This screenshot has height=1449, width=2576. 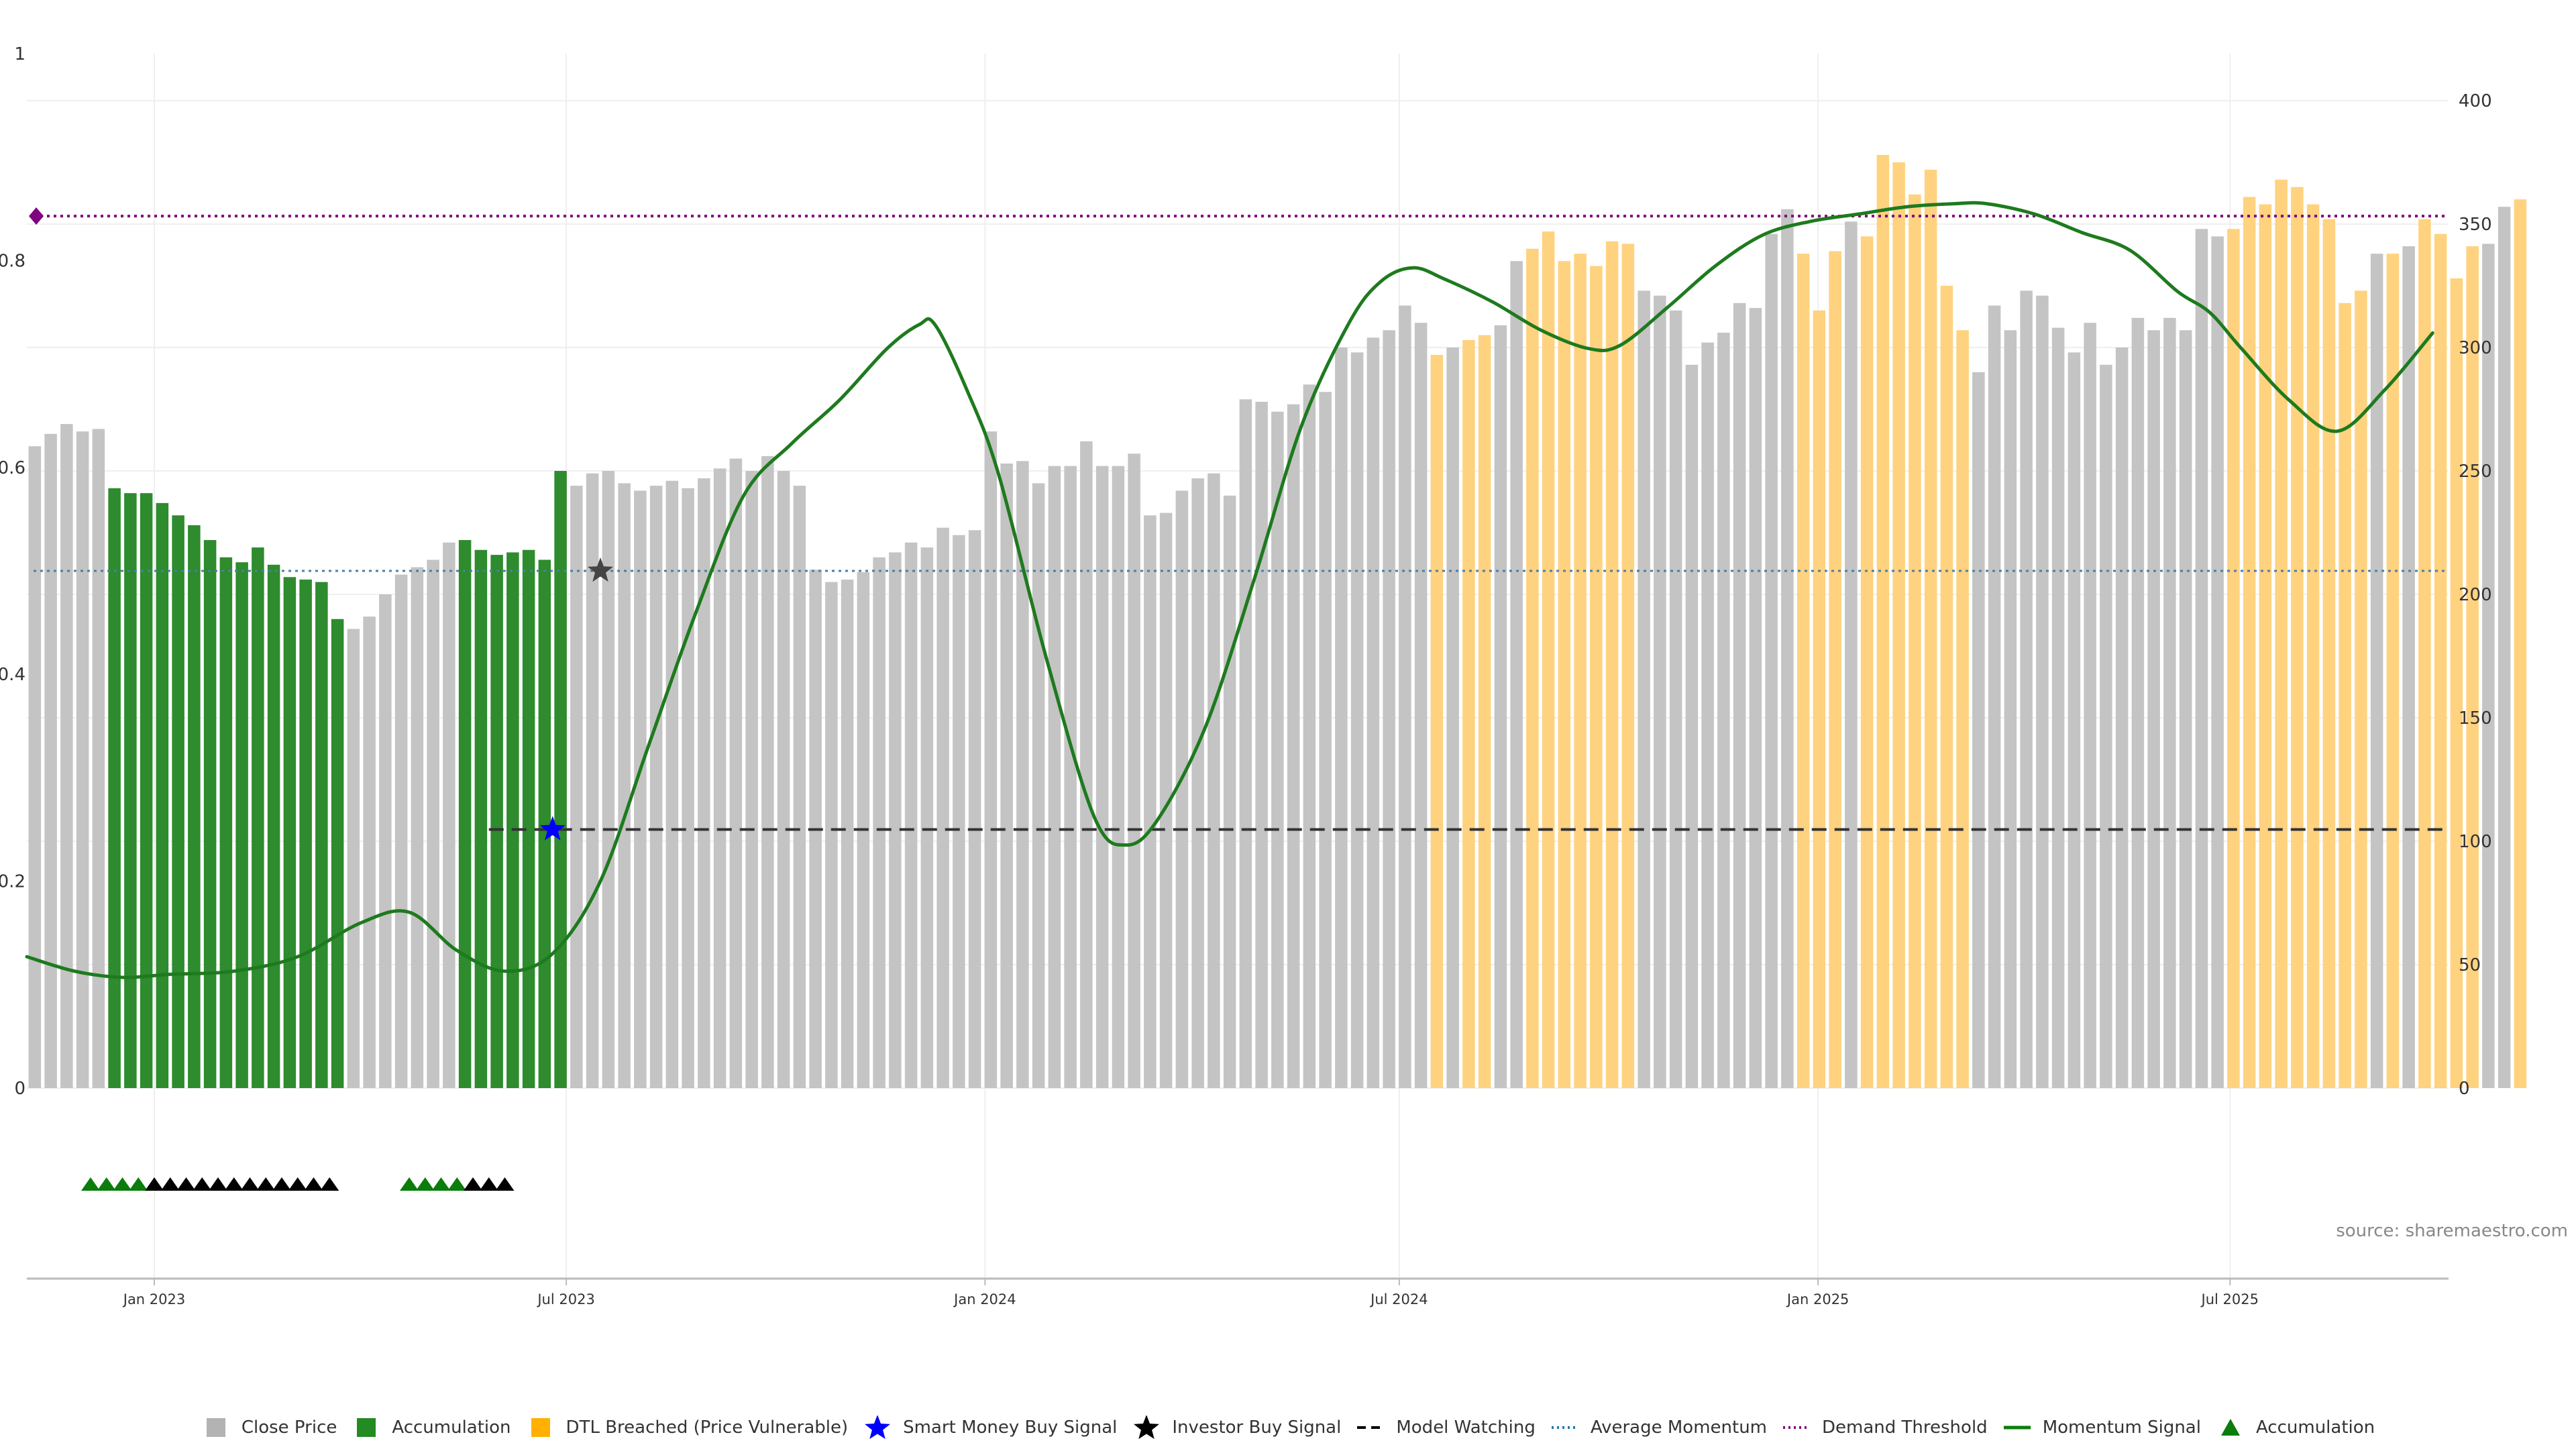 I want to click on solid-line-icon, so click(x=2017, y=1427).